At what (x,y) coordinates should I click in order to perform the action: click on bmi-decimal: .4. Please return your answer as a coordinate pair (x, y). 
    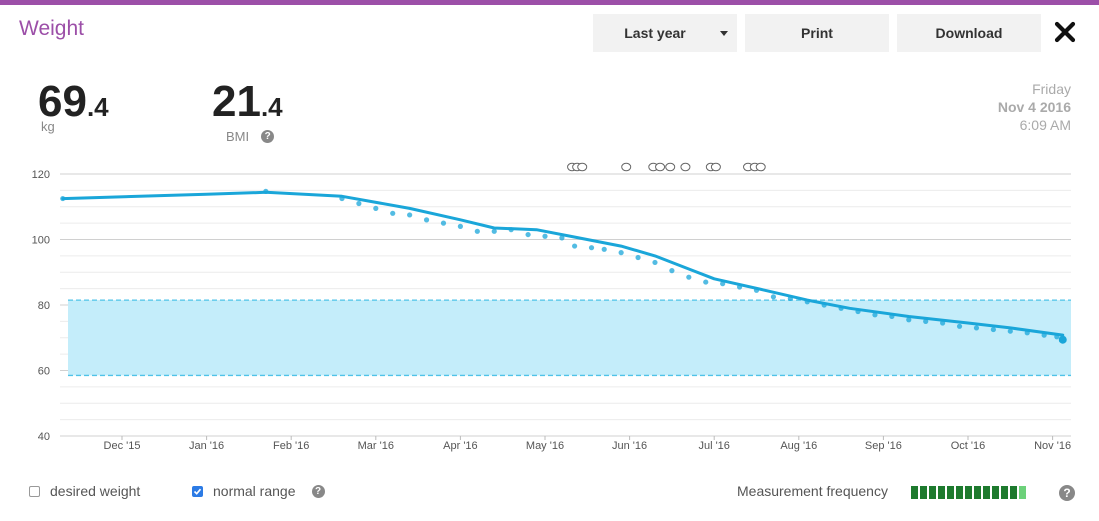
    Looking at the image, I should click on (271, 107).